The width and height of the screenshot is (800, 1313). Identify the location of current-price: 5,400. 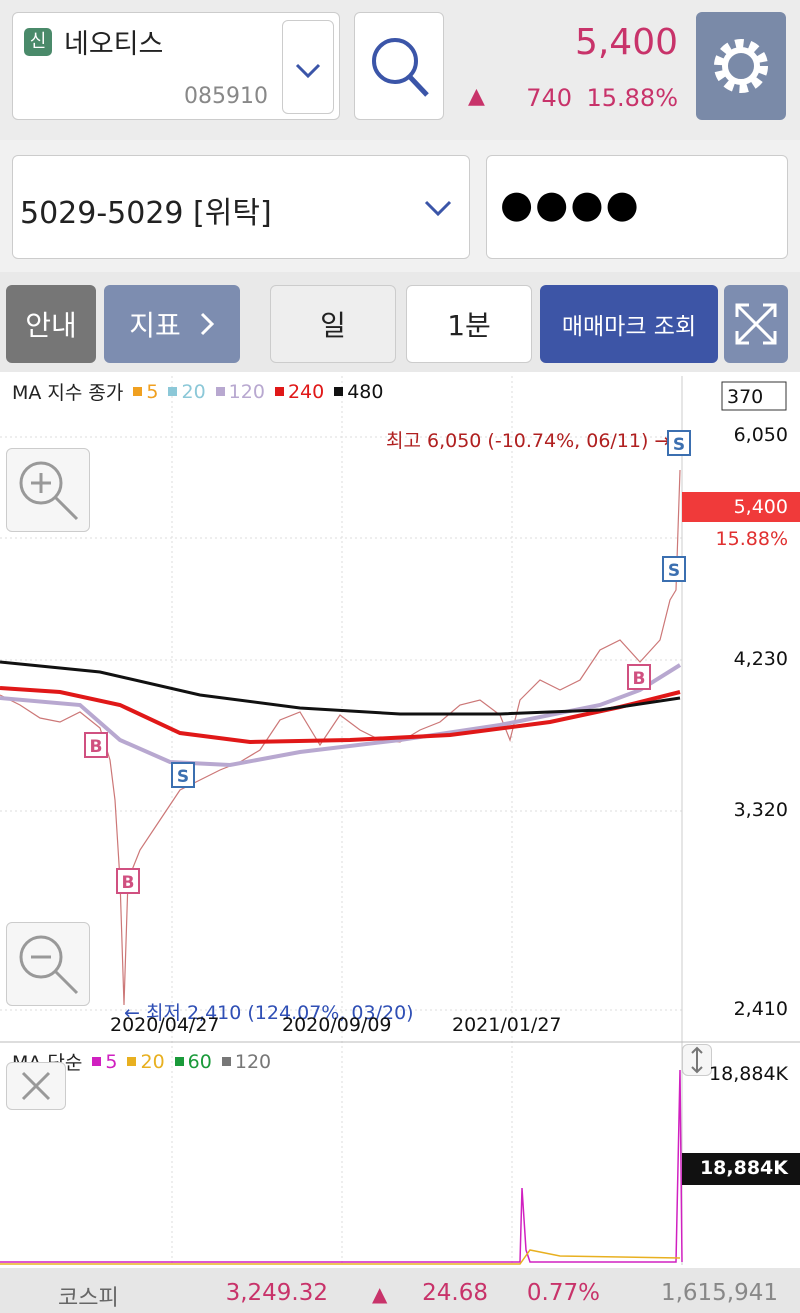
(760, 507).